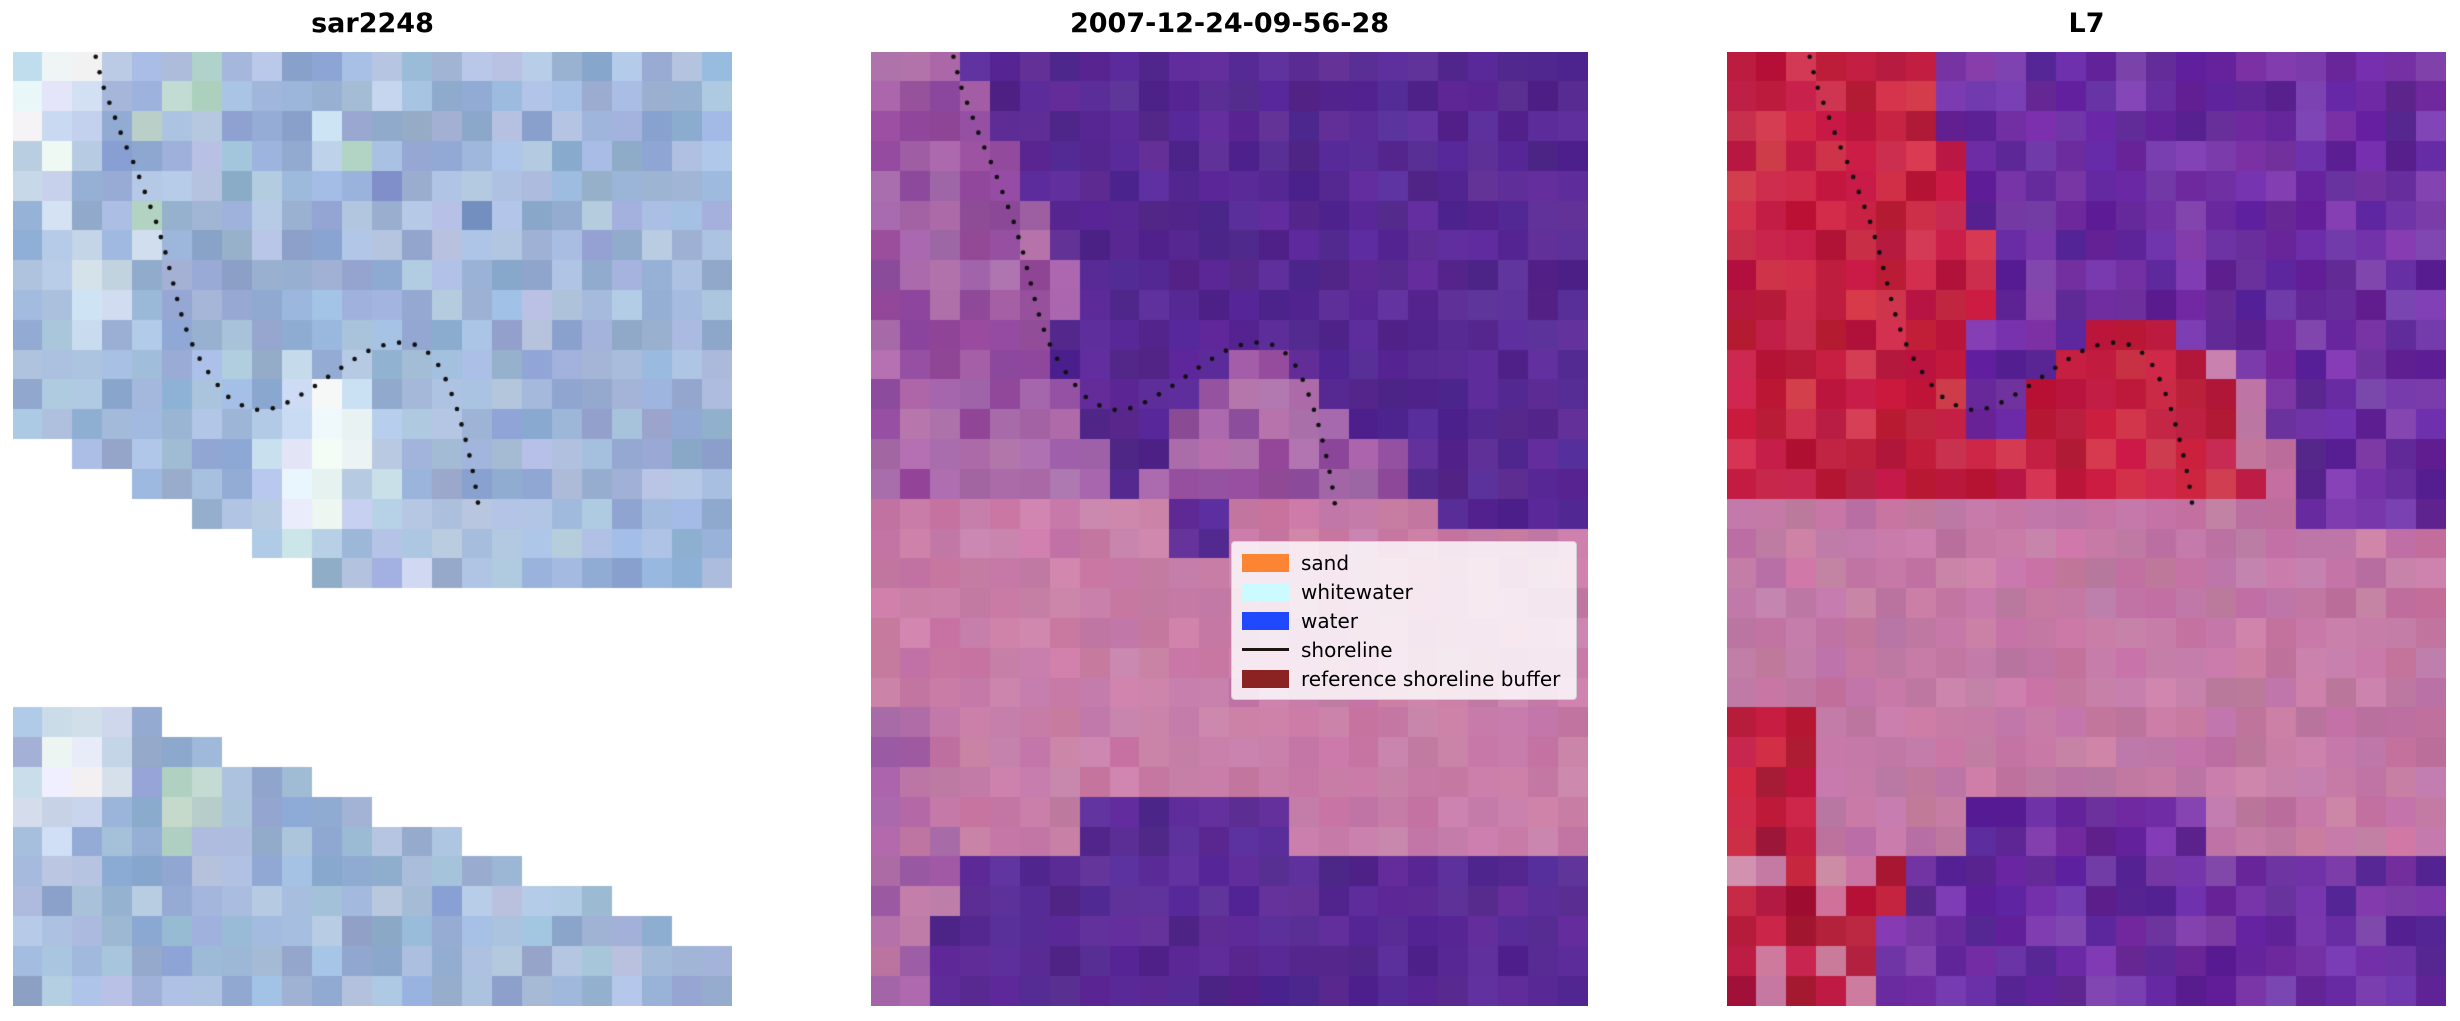 The height and width of the screenshot is (1021, 2460). Describe the element at coordinates (1265, 649) in the screenshot. I see `shoreline-line-swatch` at that location.